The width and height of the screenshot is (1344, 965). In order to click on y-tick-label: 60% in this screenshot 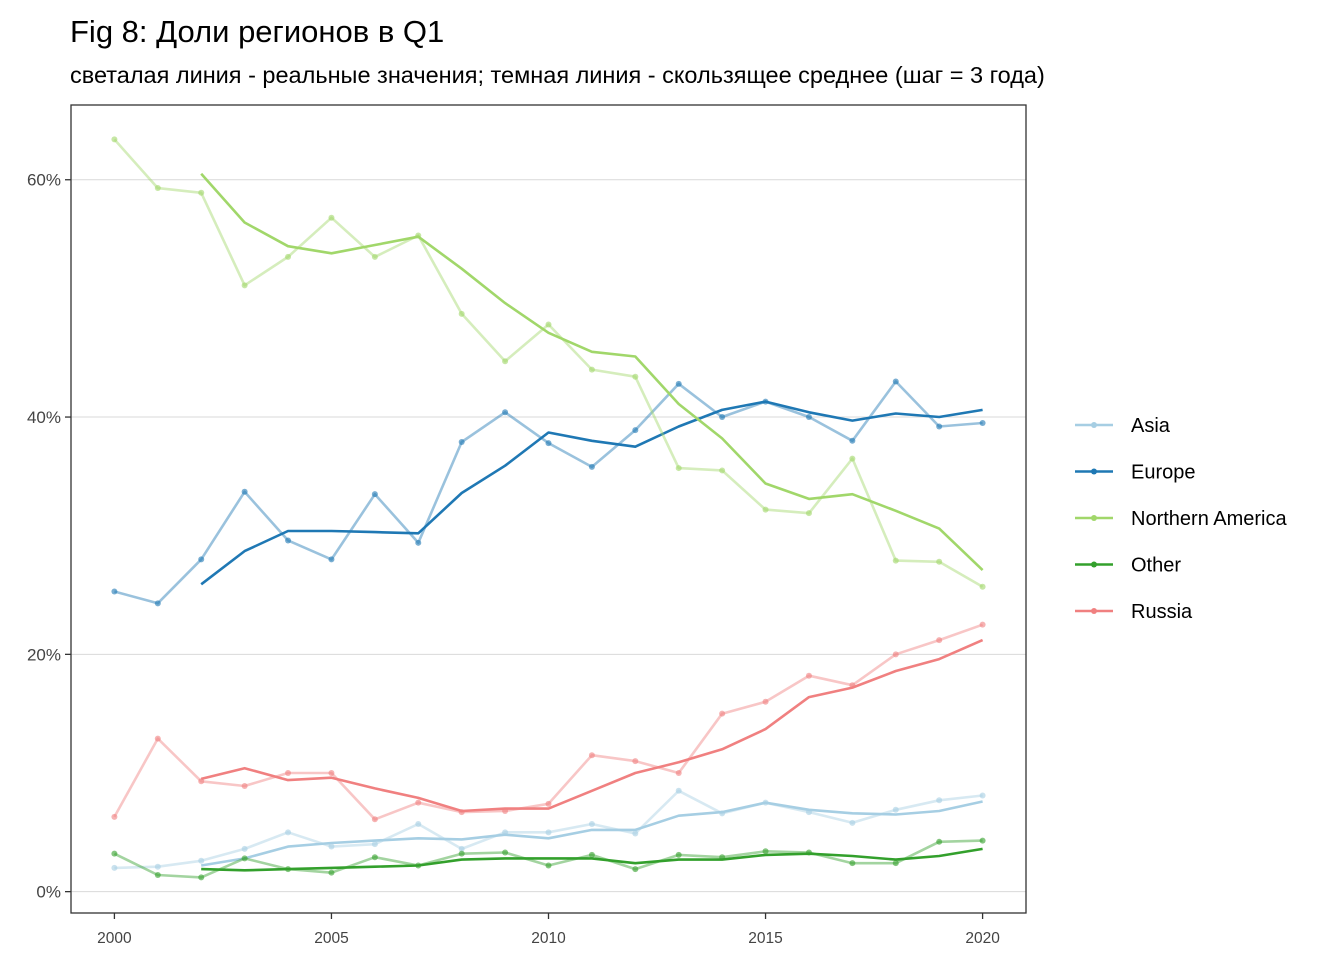, I will do `click(44, 180)`.